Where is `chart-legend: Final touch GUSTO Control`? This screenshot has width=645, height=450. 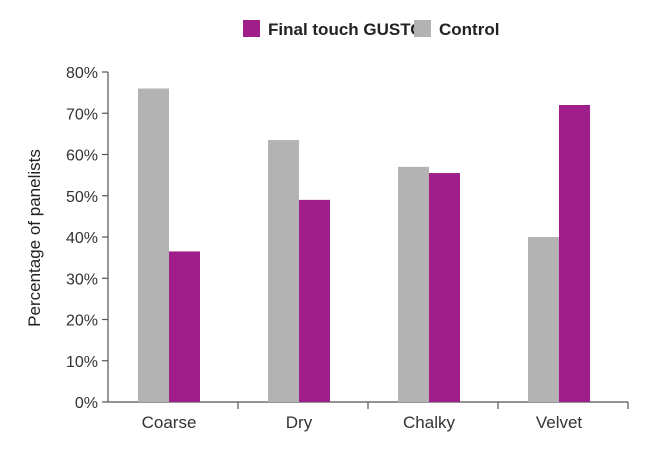
chart-legend: Final touch GUSTO Control is located at coordinates (371, 29).